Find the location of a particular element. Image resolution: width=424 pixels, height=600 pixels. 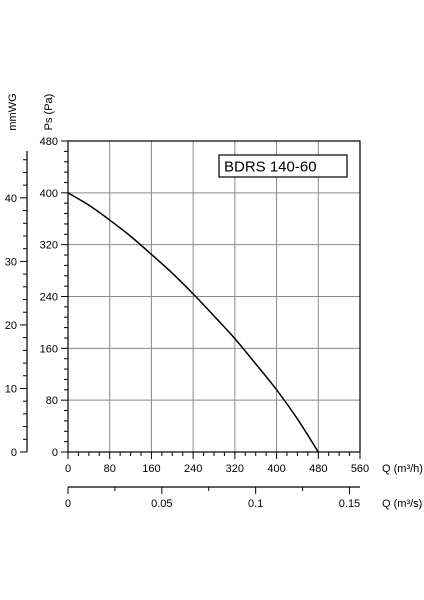

y2-axis-label: mmWG is located at coordinates (13, 111).